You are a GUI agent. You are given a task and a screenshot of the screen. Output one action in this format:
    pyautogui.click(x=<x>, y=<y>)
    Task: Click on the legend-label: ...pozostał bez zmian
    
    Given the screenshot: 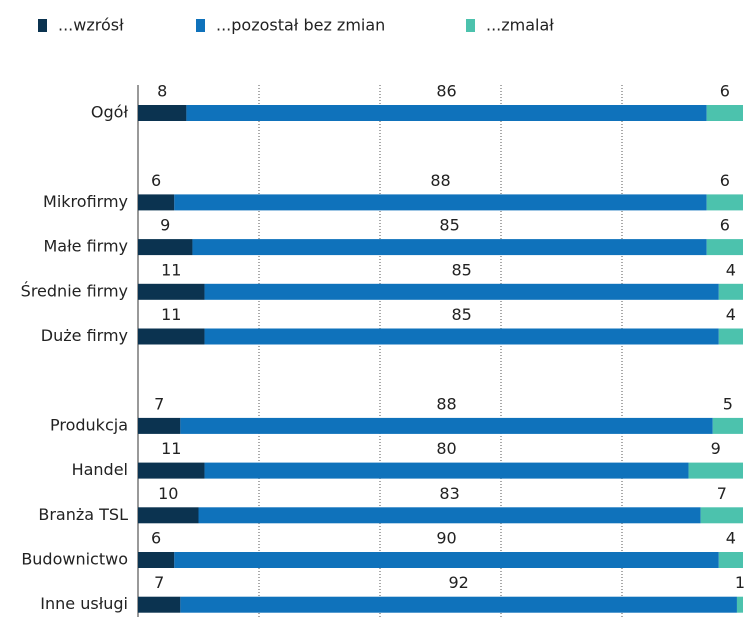 What is the action you would take?
    pyautogui.click(x=300, y=25)
    